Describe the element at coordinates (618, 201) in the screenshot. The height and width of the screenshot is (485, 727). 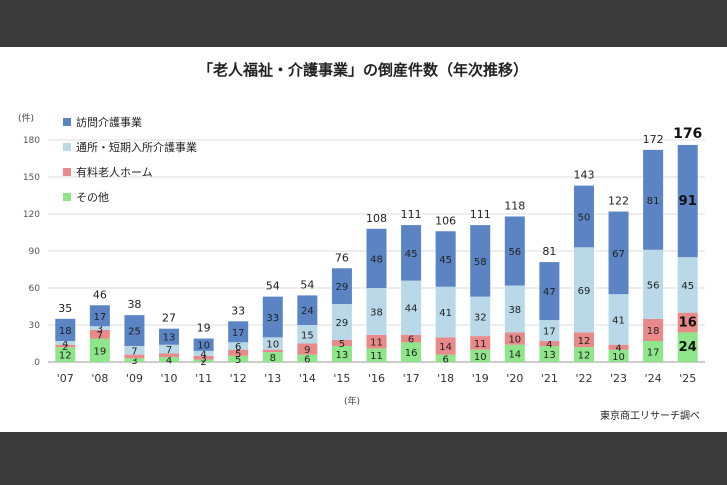
I see `total-label: 122` at that location.